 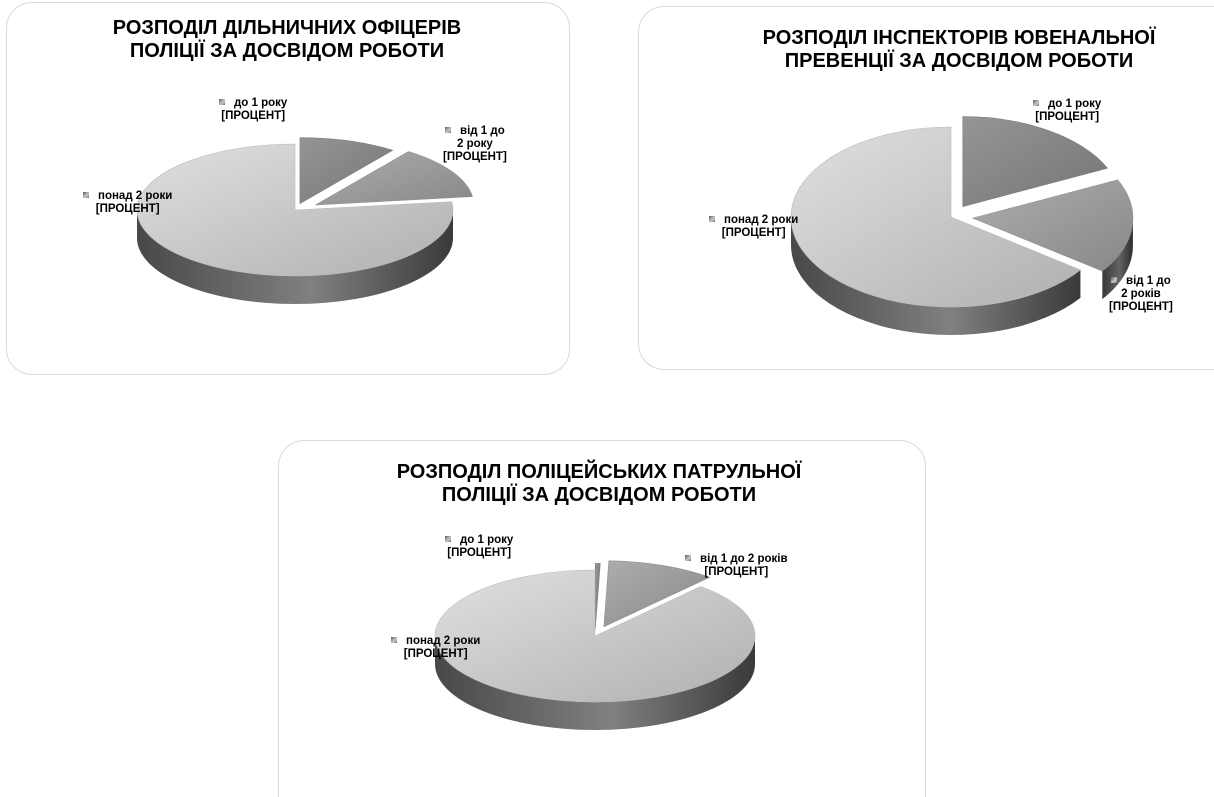 I want to click on data-label-2-1: від 1 до 2 років [ПРОЦЕНТ], so click(x=1141, y=294).